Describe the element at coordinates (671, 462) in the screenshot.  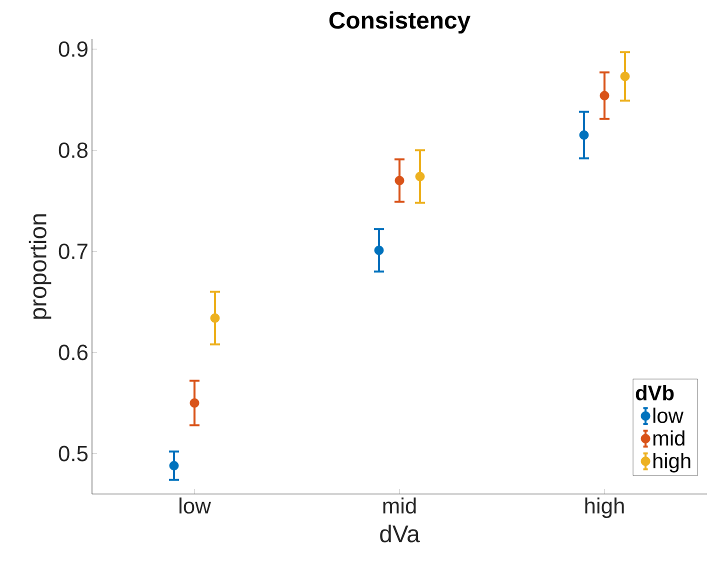
I see `legend-label: high` at that location.